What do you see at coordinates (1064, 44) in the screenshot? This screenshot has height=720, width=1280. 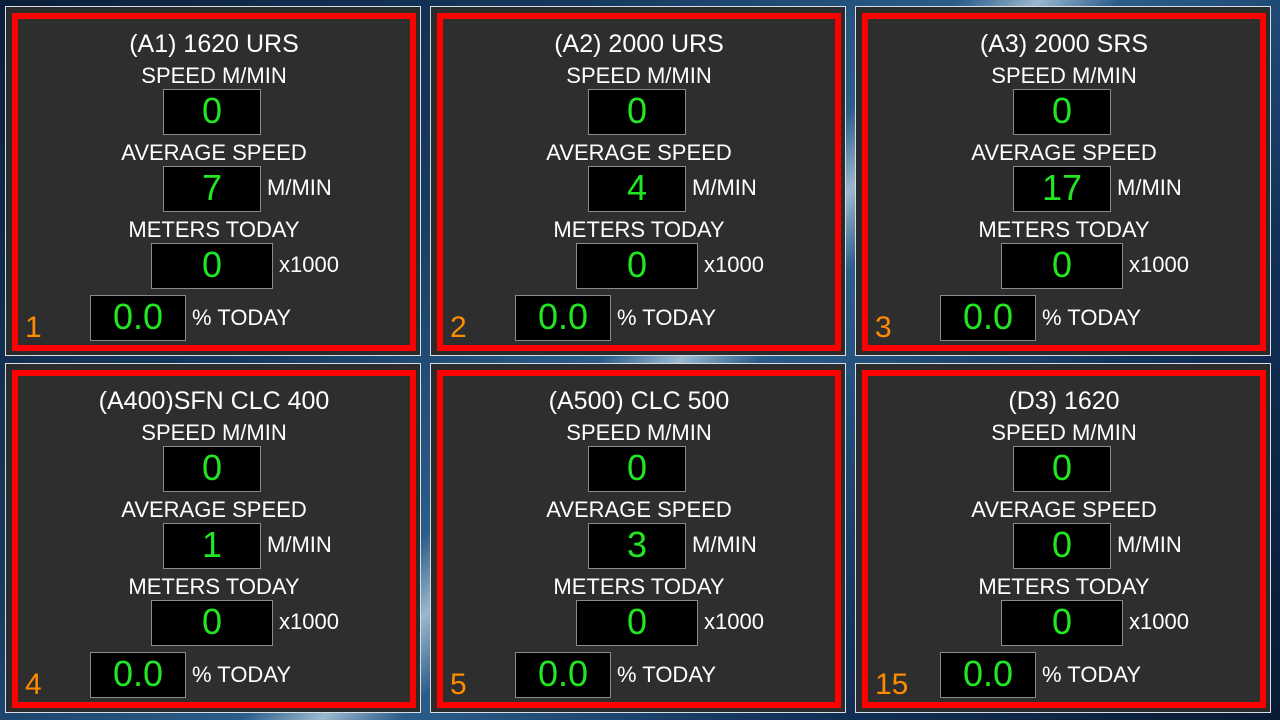 I see `machine-title: (A3) 2000 SRS` at bounding box center [1064, 44].